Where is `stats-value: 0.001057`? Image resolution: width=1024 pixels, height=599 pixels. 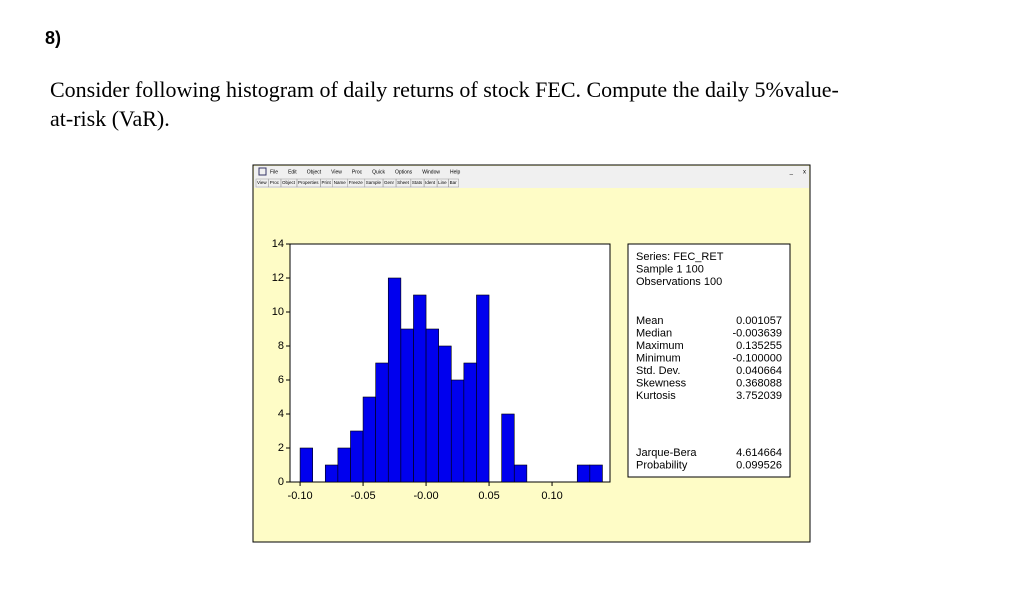
stats-value: 0.001057 is located at coordinates (759, 321).